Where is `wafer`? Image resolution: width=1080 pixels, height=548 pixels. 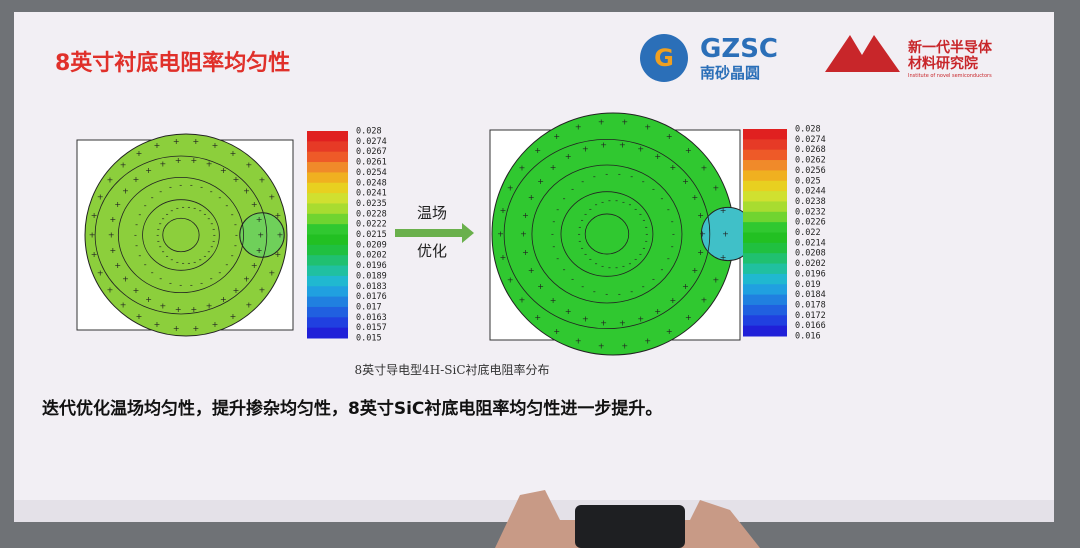
wafer is located at coordinates (613, 234).